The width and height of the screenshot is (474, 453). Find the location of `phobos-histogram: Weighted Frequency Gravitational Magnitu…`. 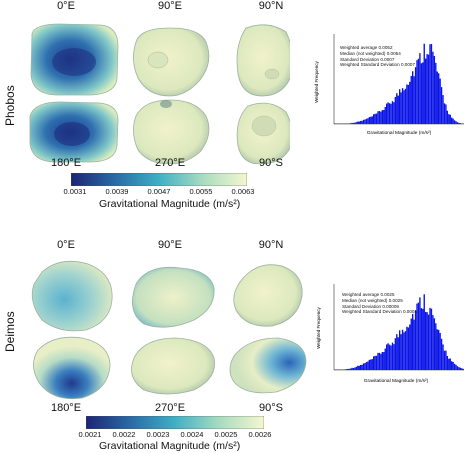

phobos-histogram: Weighted Frequency Gravitational Magnitu… is located at coordinates (389, 85).